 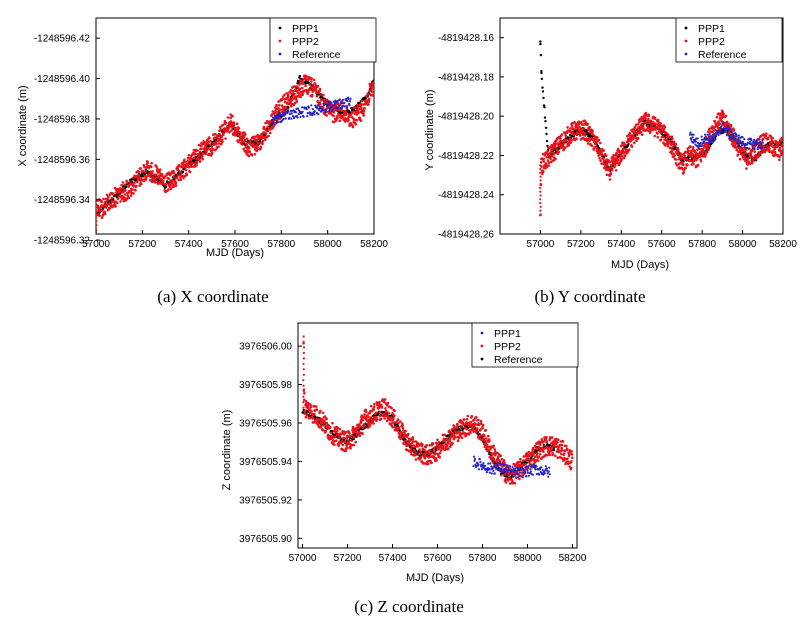 What do you see at coordinates (23, 125) in the screenshot?
I see `y-axis-label: X coordinate (m)` at bounding box center [23, 125].